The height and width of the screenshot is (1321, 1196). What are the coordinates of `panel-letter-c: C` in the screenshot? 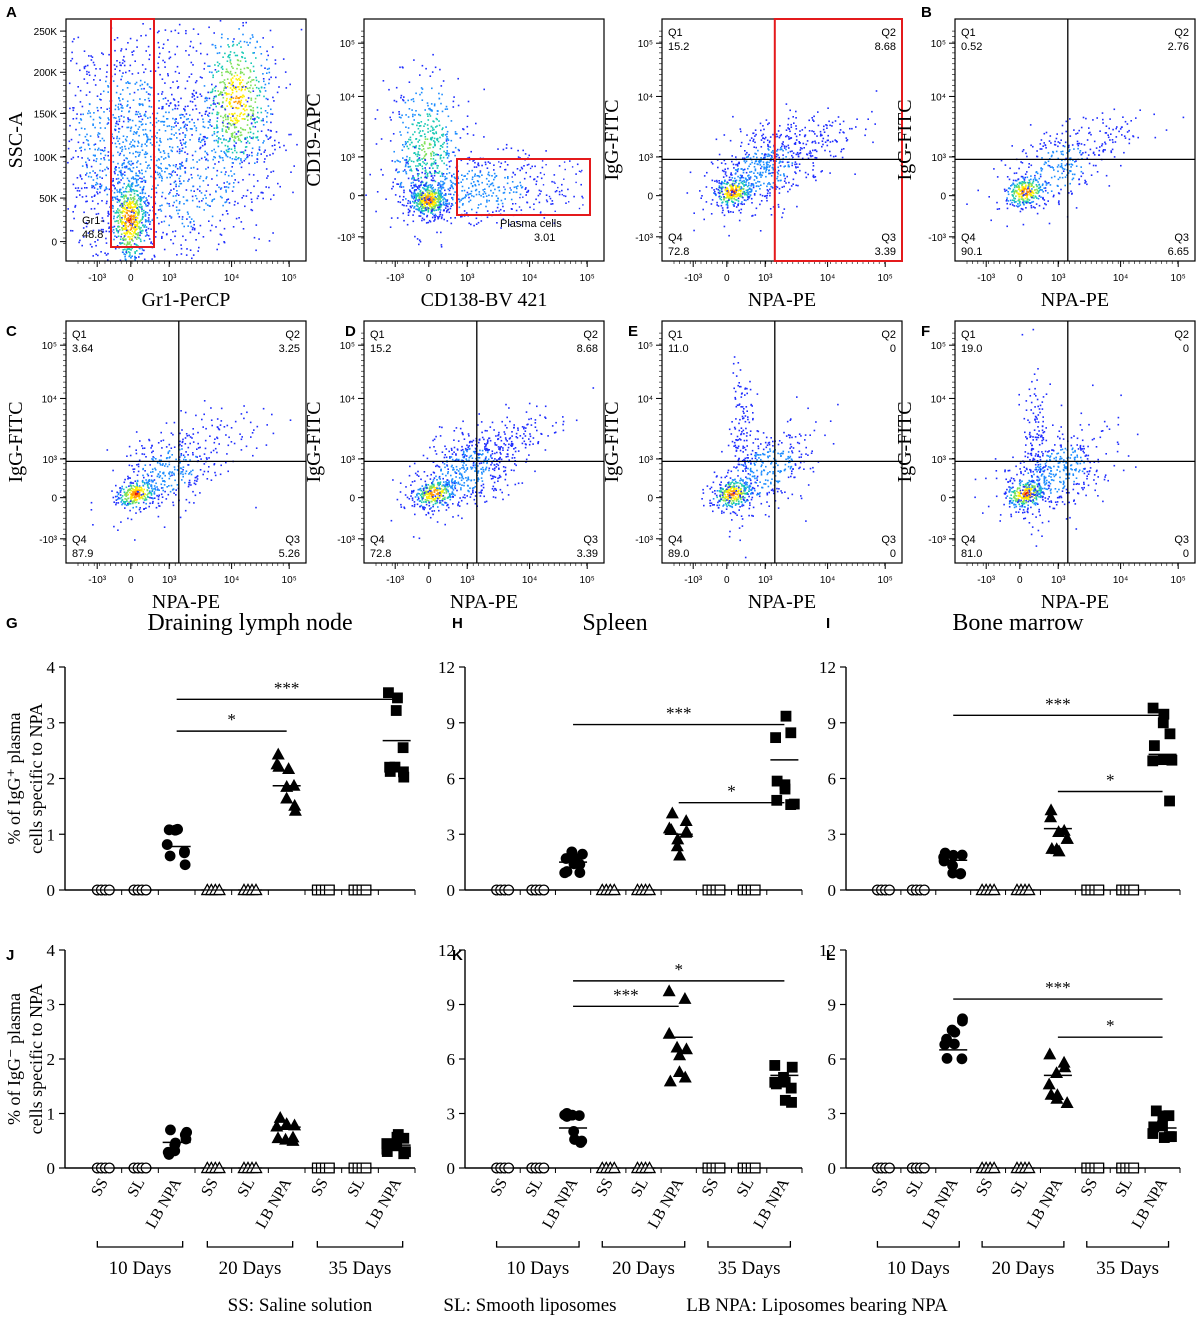 It's located at (11, 331).